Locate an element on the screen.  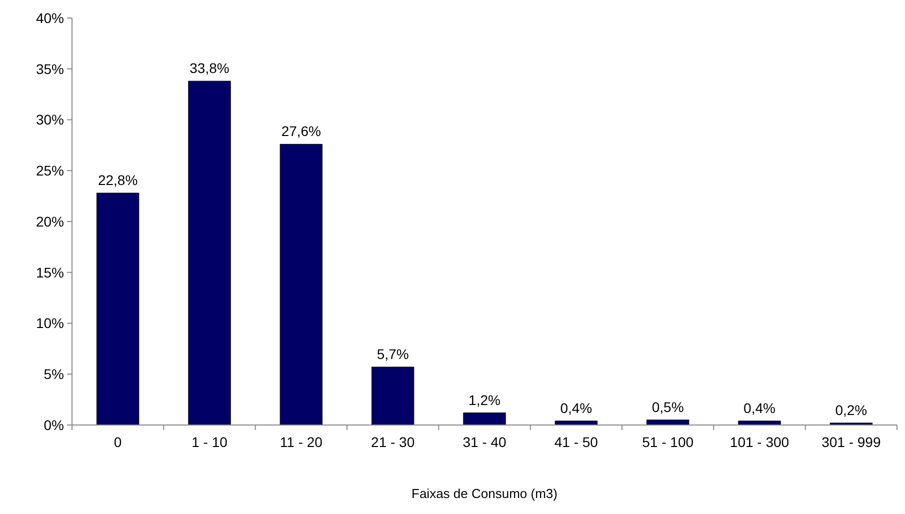
data-label: 0,2% is located at coordinates (851, 410).